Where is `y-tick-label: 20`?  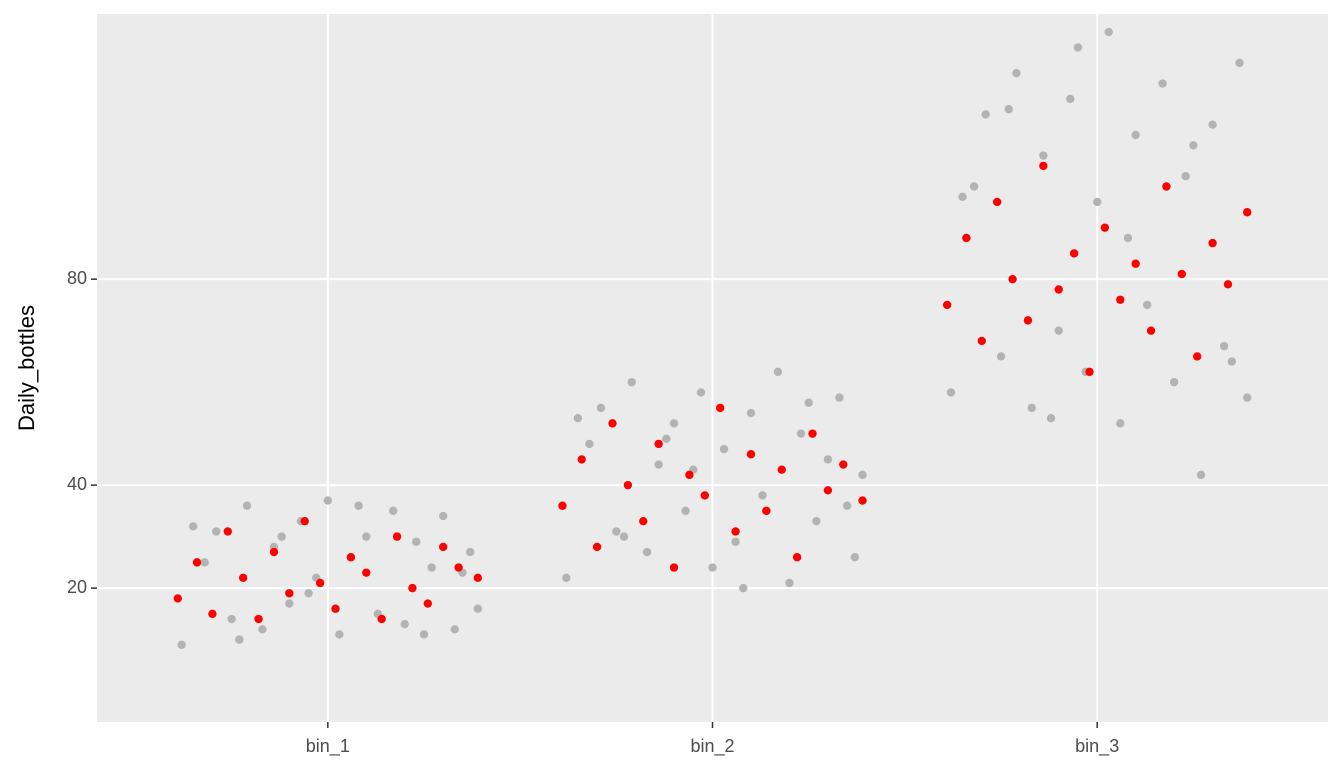
y-tick-label: 20 is located at coordinates (77, 587).